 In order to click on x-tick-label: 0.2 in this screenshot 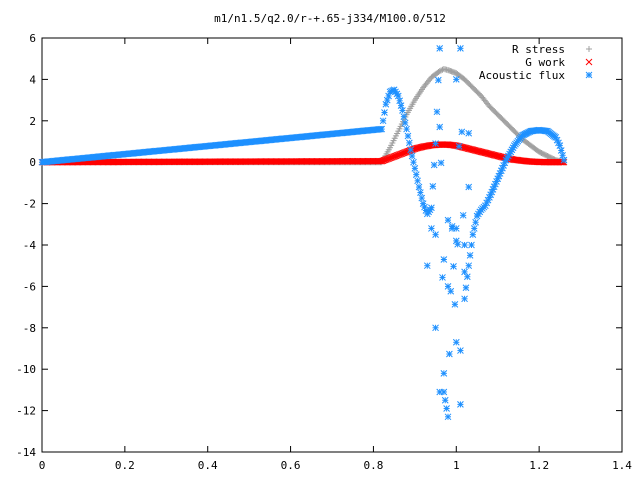, I will do `click(125, 465)`.